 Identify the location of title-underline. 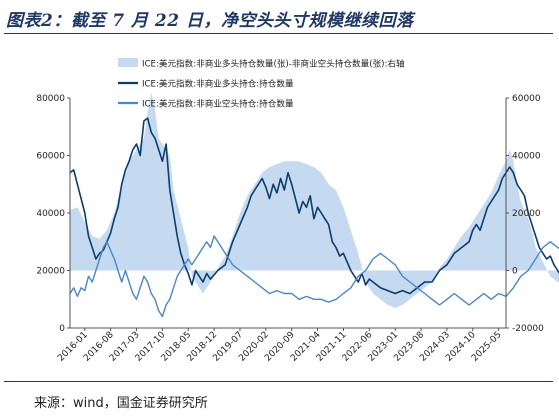
(278, 33).